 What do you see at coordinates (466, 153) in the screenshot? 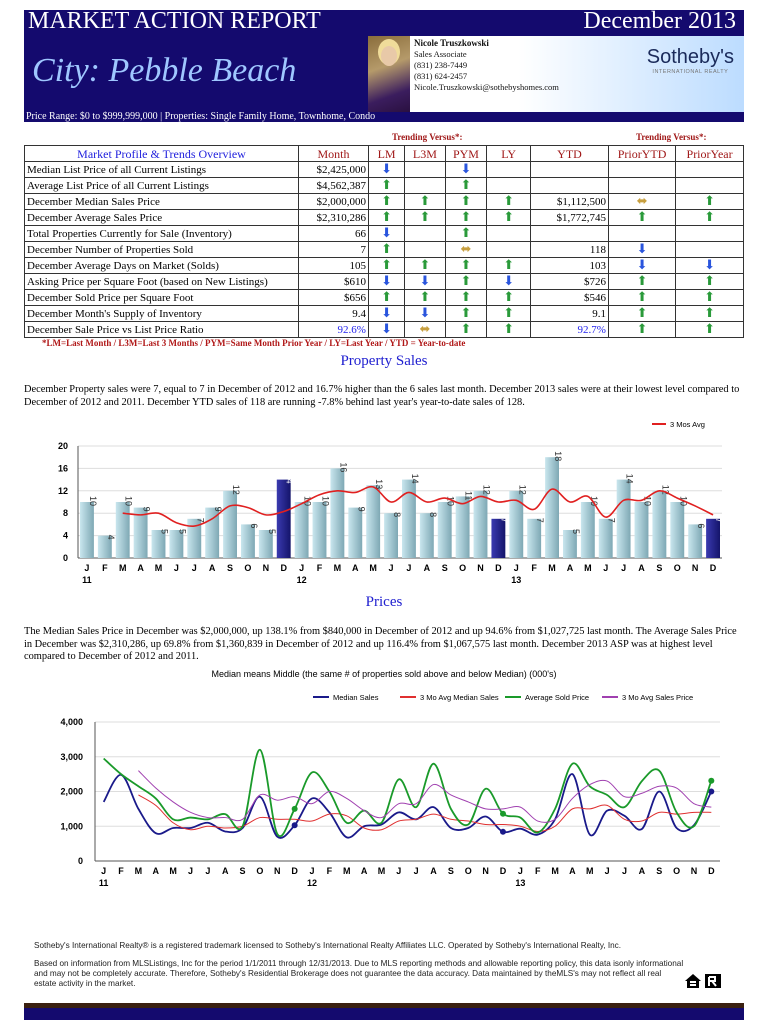
I see `column-header: PYM` at bounding box center [466, 153].